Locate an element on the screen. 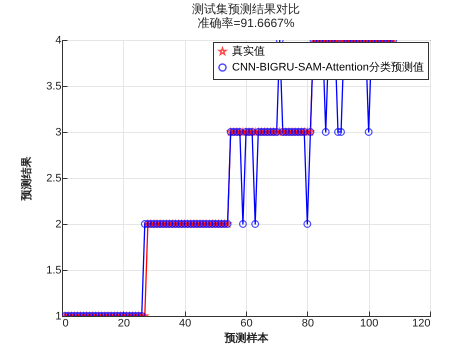  y-tick-label: 1.5 is located at coordinates (54, 270).